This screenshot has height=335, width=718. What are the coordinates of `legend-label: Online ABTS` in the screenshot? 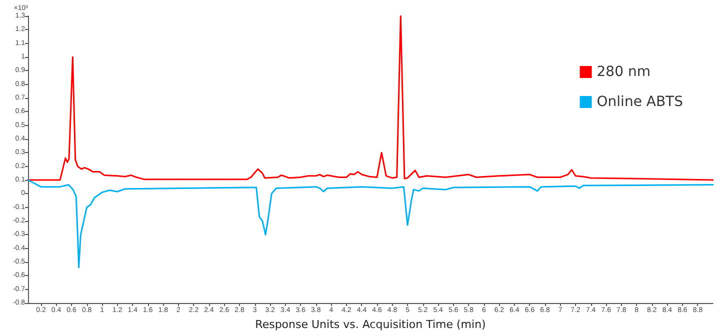 It's located at (640, 102).